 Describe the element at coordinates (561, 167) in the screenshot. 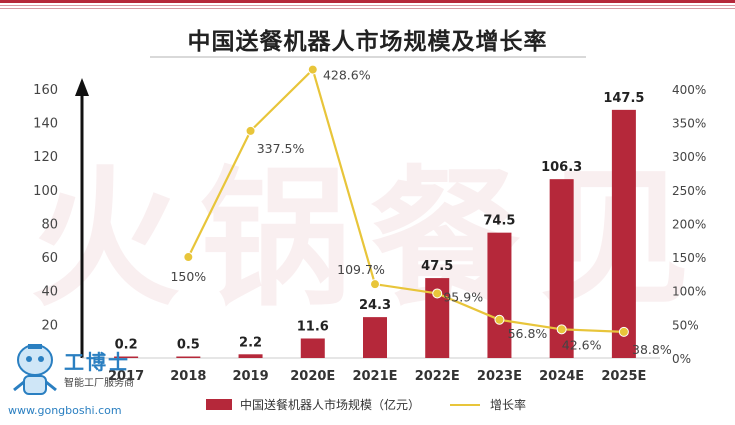

I see `bar-value-label: 106.3` at that location.